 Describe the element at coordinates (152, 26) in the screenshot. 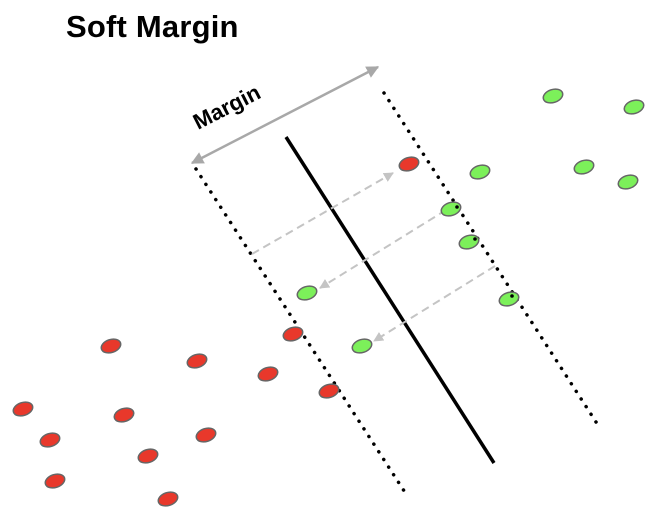

I see `page-title: Soft Margin` at that location.